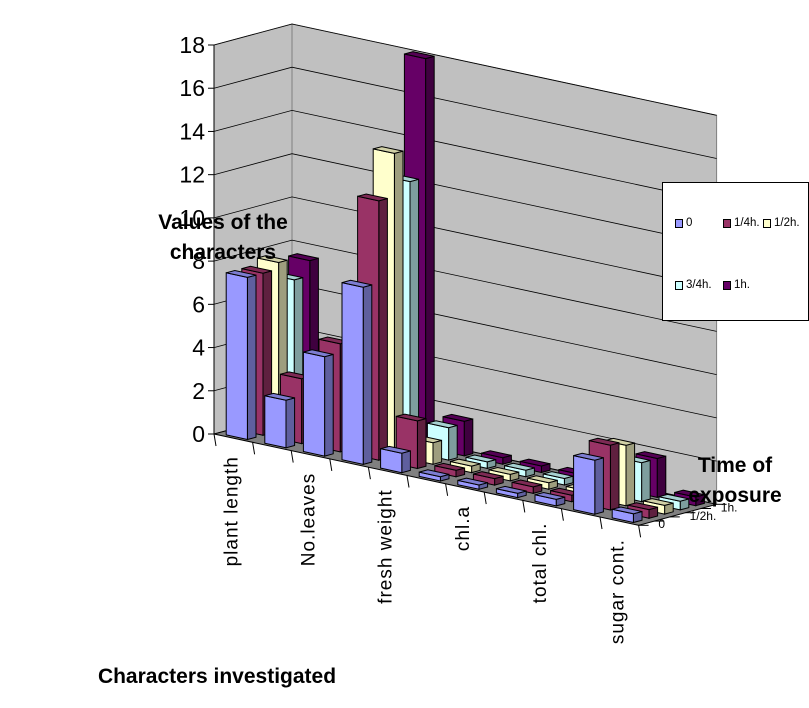  I want to click on y-tick-label: 4, so click(198, 348).